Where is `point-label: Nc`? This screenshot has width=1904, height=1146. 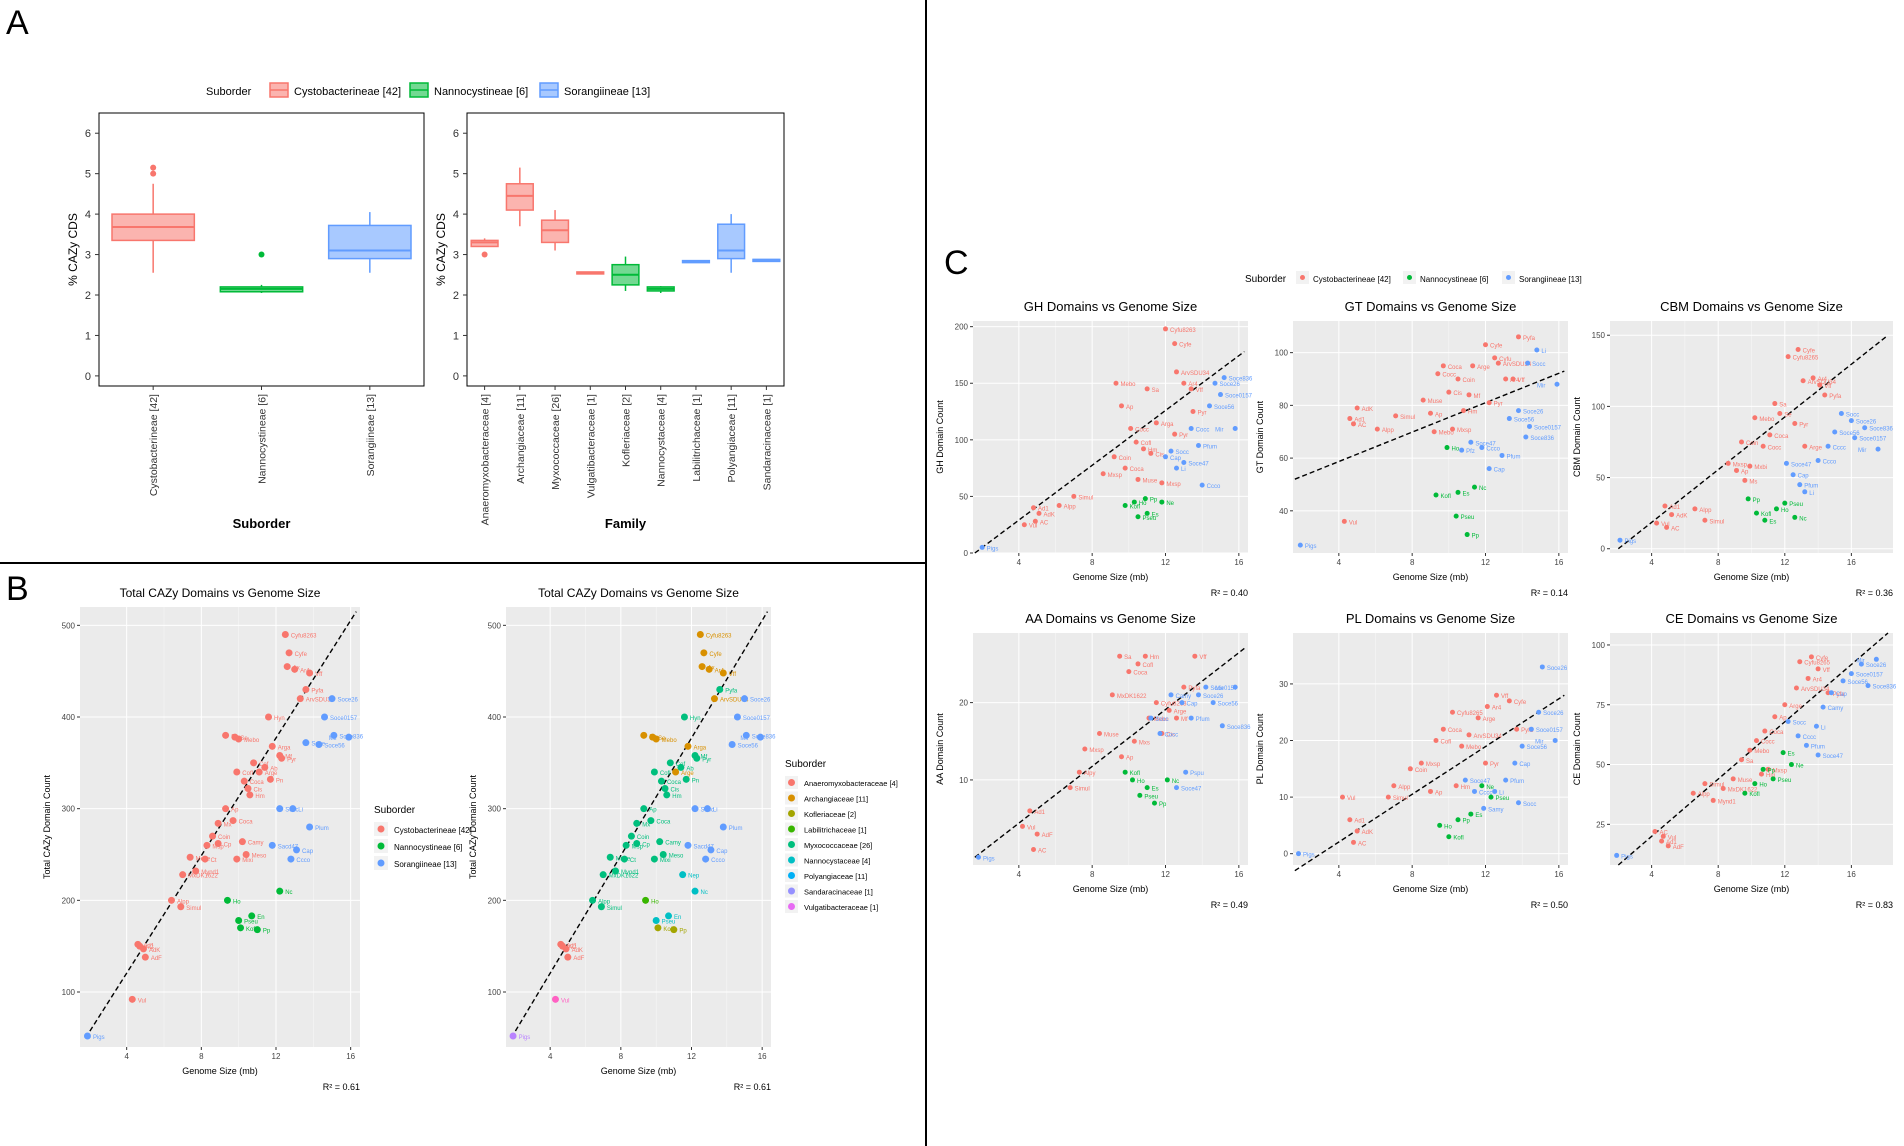
point-label: Nc is located at coordinates (1802, 519).